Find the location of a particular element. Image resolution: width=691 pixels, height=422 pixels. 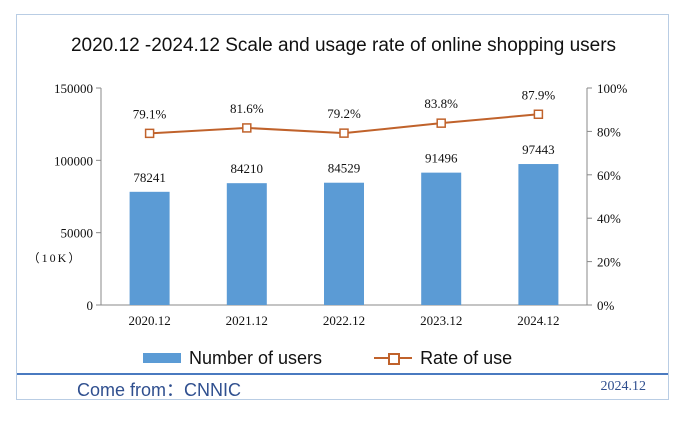

legend-item-line: Rate of use is located at coordinates (443, 358).